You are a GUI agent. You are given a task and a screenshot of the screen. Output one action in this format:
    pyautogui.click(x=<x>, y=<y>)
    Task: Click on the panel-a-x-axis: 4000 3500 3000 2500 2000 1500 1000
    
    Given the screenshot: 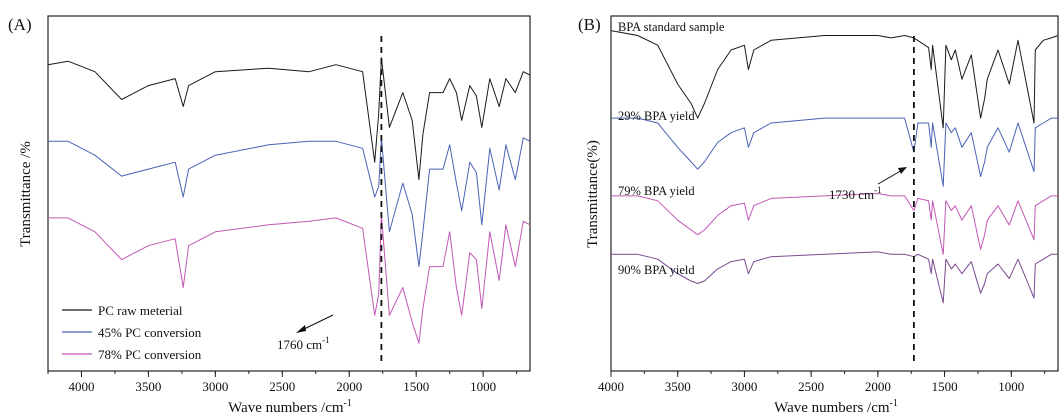 What is the action you would take?
    pyautogui.click(x=282, y=382)
    